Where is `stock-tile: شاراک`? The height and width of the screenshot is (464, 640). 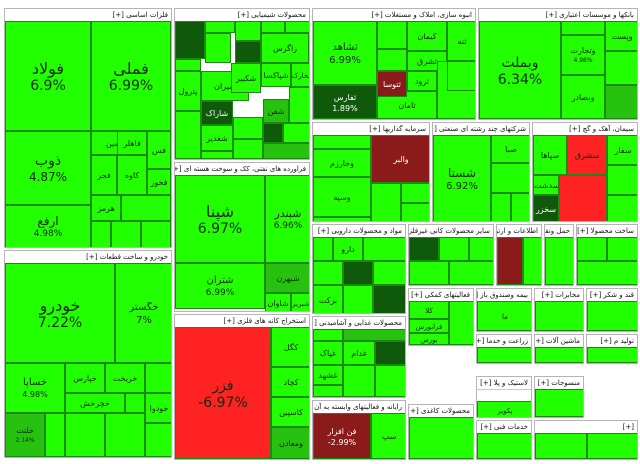 stock-tile: شاراک is located at coordinates (217, 113).